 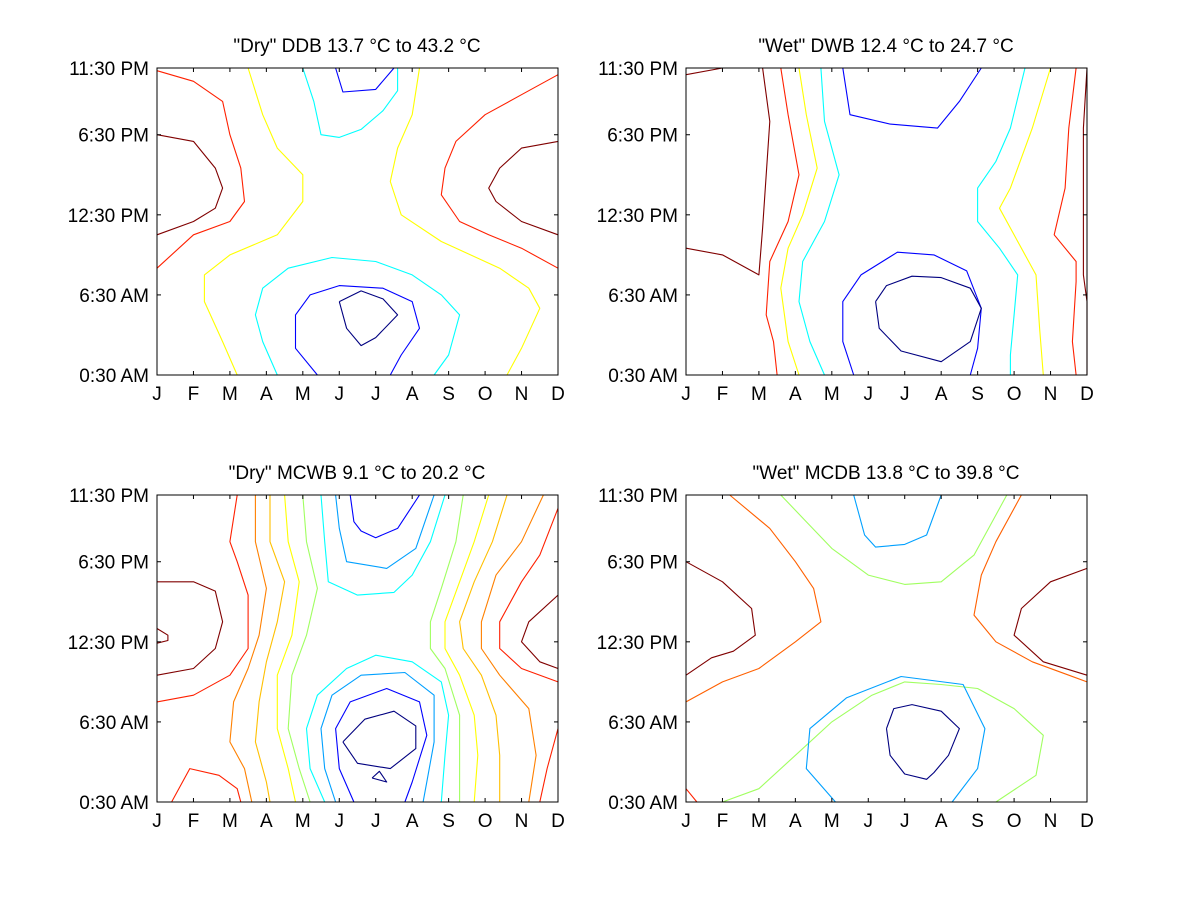 What do you see at coordinates (357, 473) in the screenshot?
I see `panel-title: "Dry" MCWB 9.1 °C to 20.2 °C` at bounding box center [357, 473].